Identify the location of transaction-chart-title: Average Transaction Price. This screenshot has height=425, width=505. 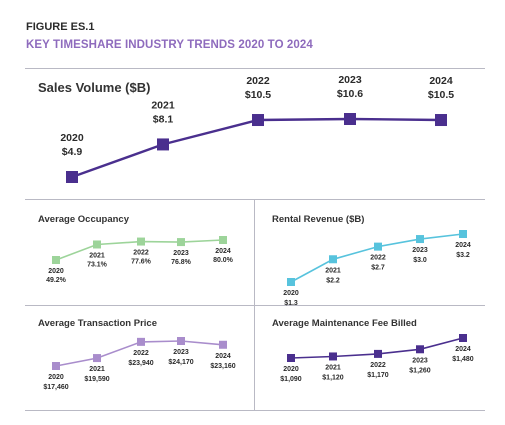
(97, 323).